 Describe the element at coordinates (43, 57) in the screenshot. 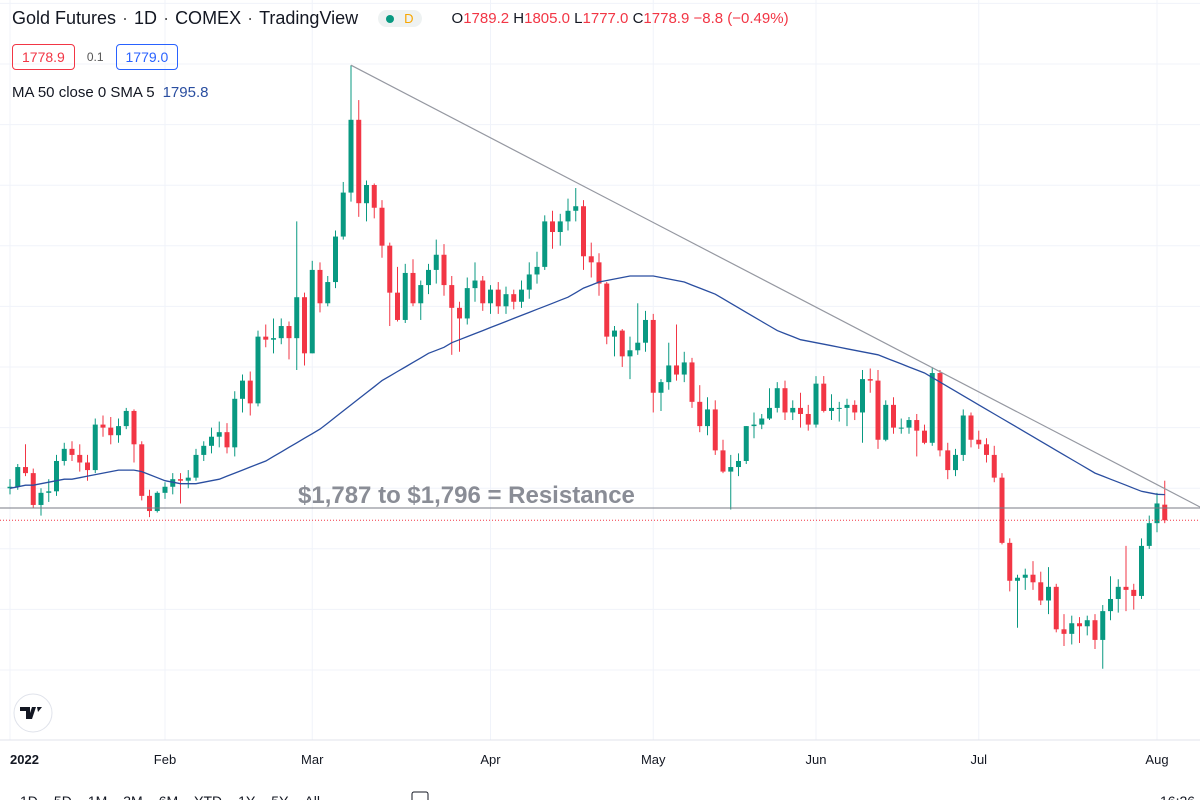

I see `sell-button: 1778.9` at that location.